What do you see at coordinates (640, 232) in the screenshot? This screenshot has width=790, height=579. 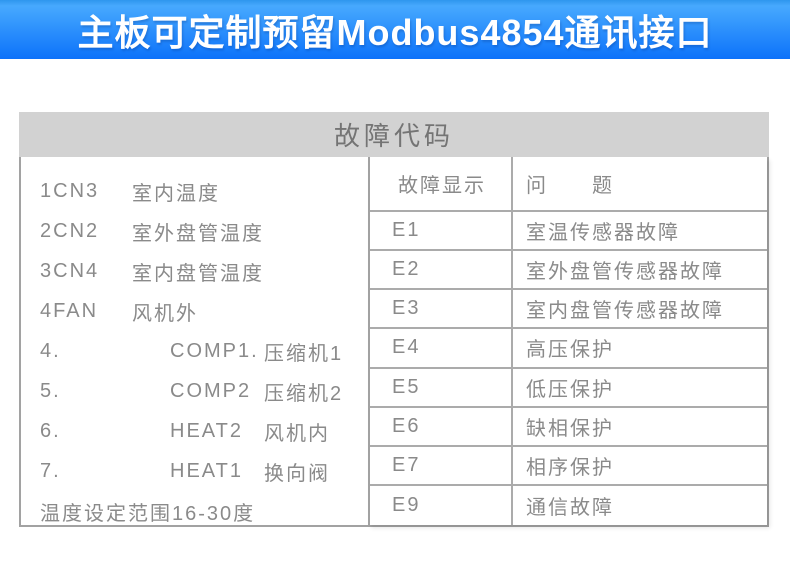 I see `fault-desc-cell: 室温传感器故障` at bounding box center [640, 232].